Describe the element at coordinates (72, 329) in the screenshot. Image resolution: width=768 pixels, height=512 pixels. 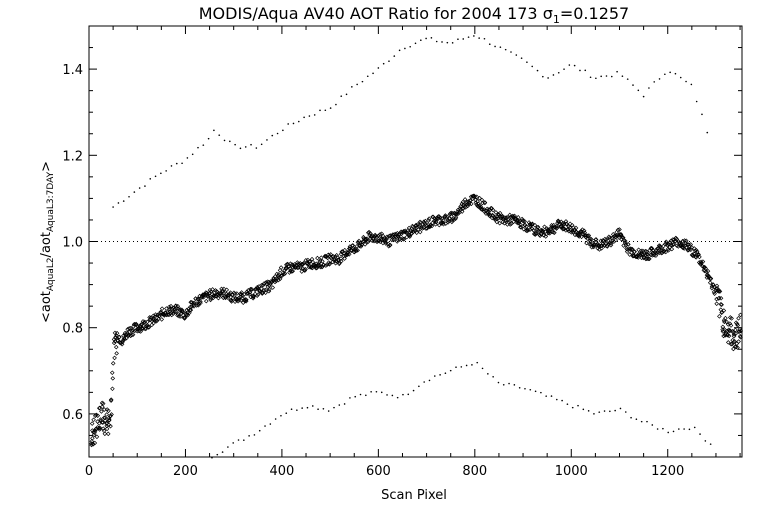
I see `y-tick-label: 0.8` at that location.